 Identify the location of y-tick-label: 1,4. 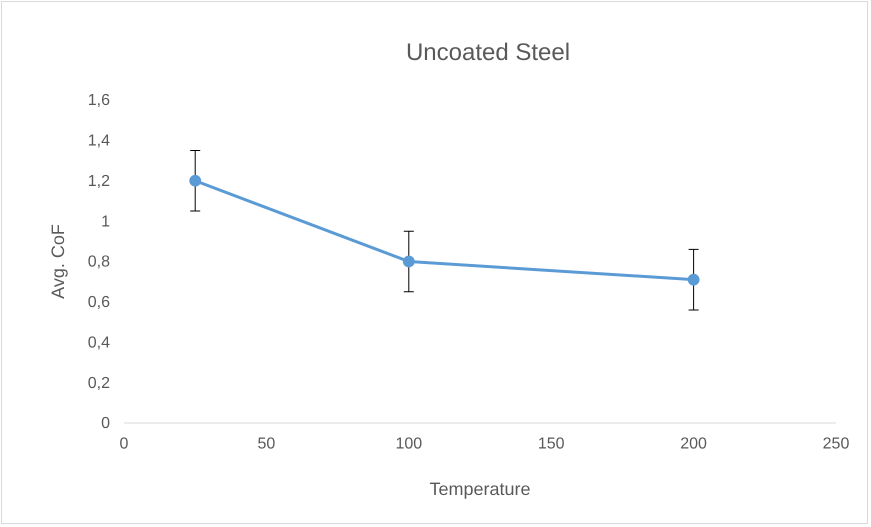
(99, 141).